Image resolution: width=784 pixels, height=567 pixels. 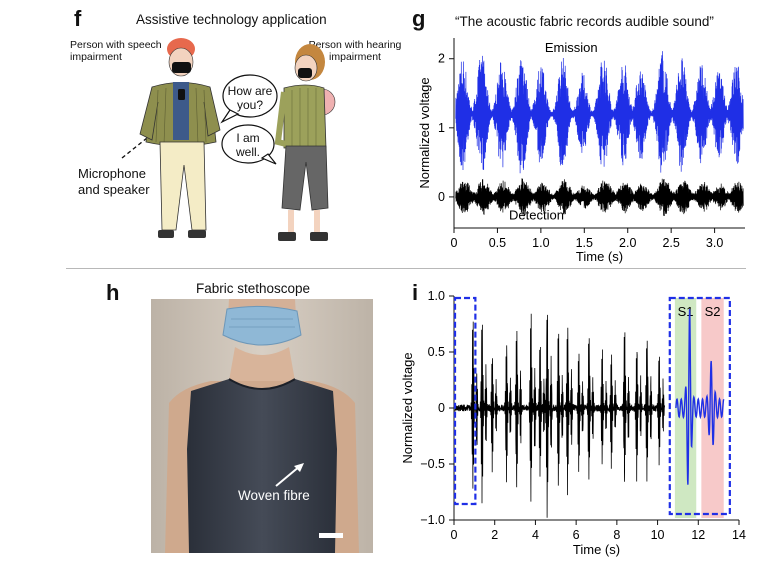 What do you see at coordinates (262, 325) in the screenshot?
I see `face-mask` at bounding box center [262, 325].